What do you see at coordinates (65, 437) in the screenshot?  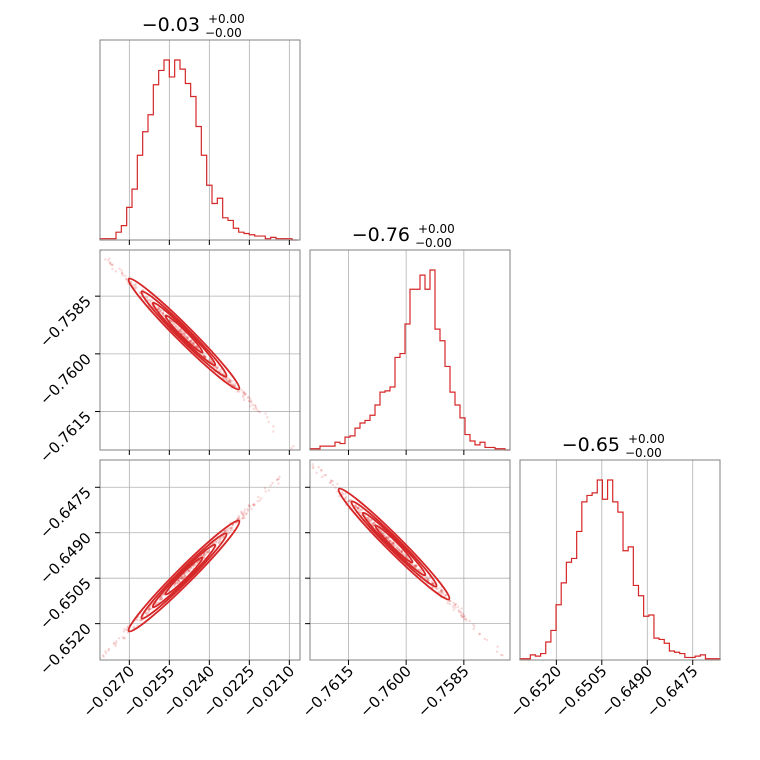 I see `ytick-label-param-2-2: −0.7615` at bounding box center [65, 437].